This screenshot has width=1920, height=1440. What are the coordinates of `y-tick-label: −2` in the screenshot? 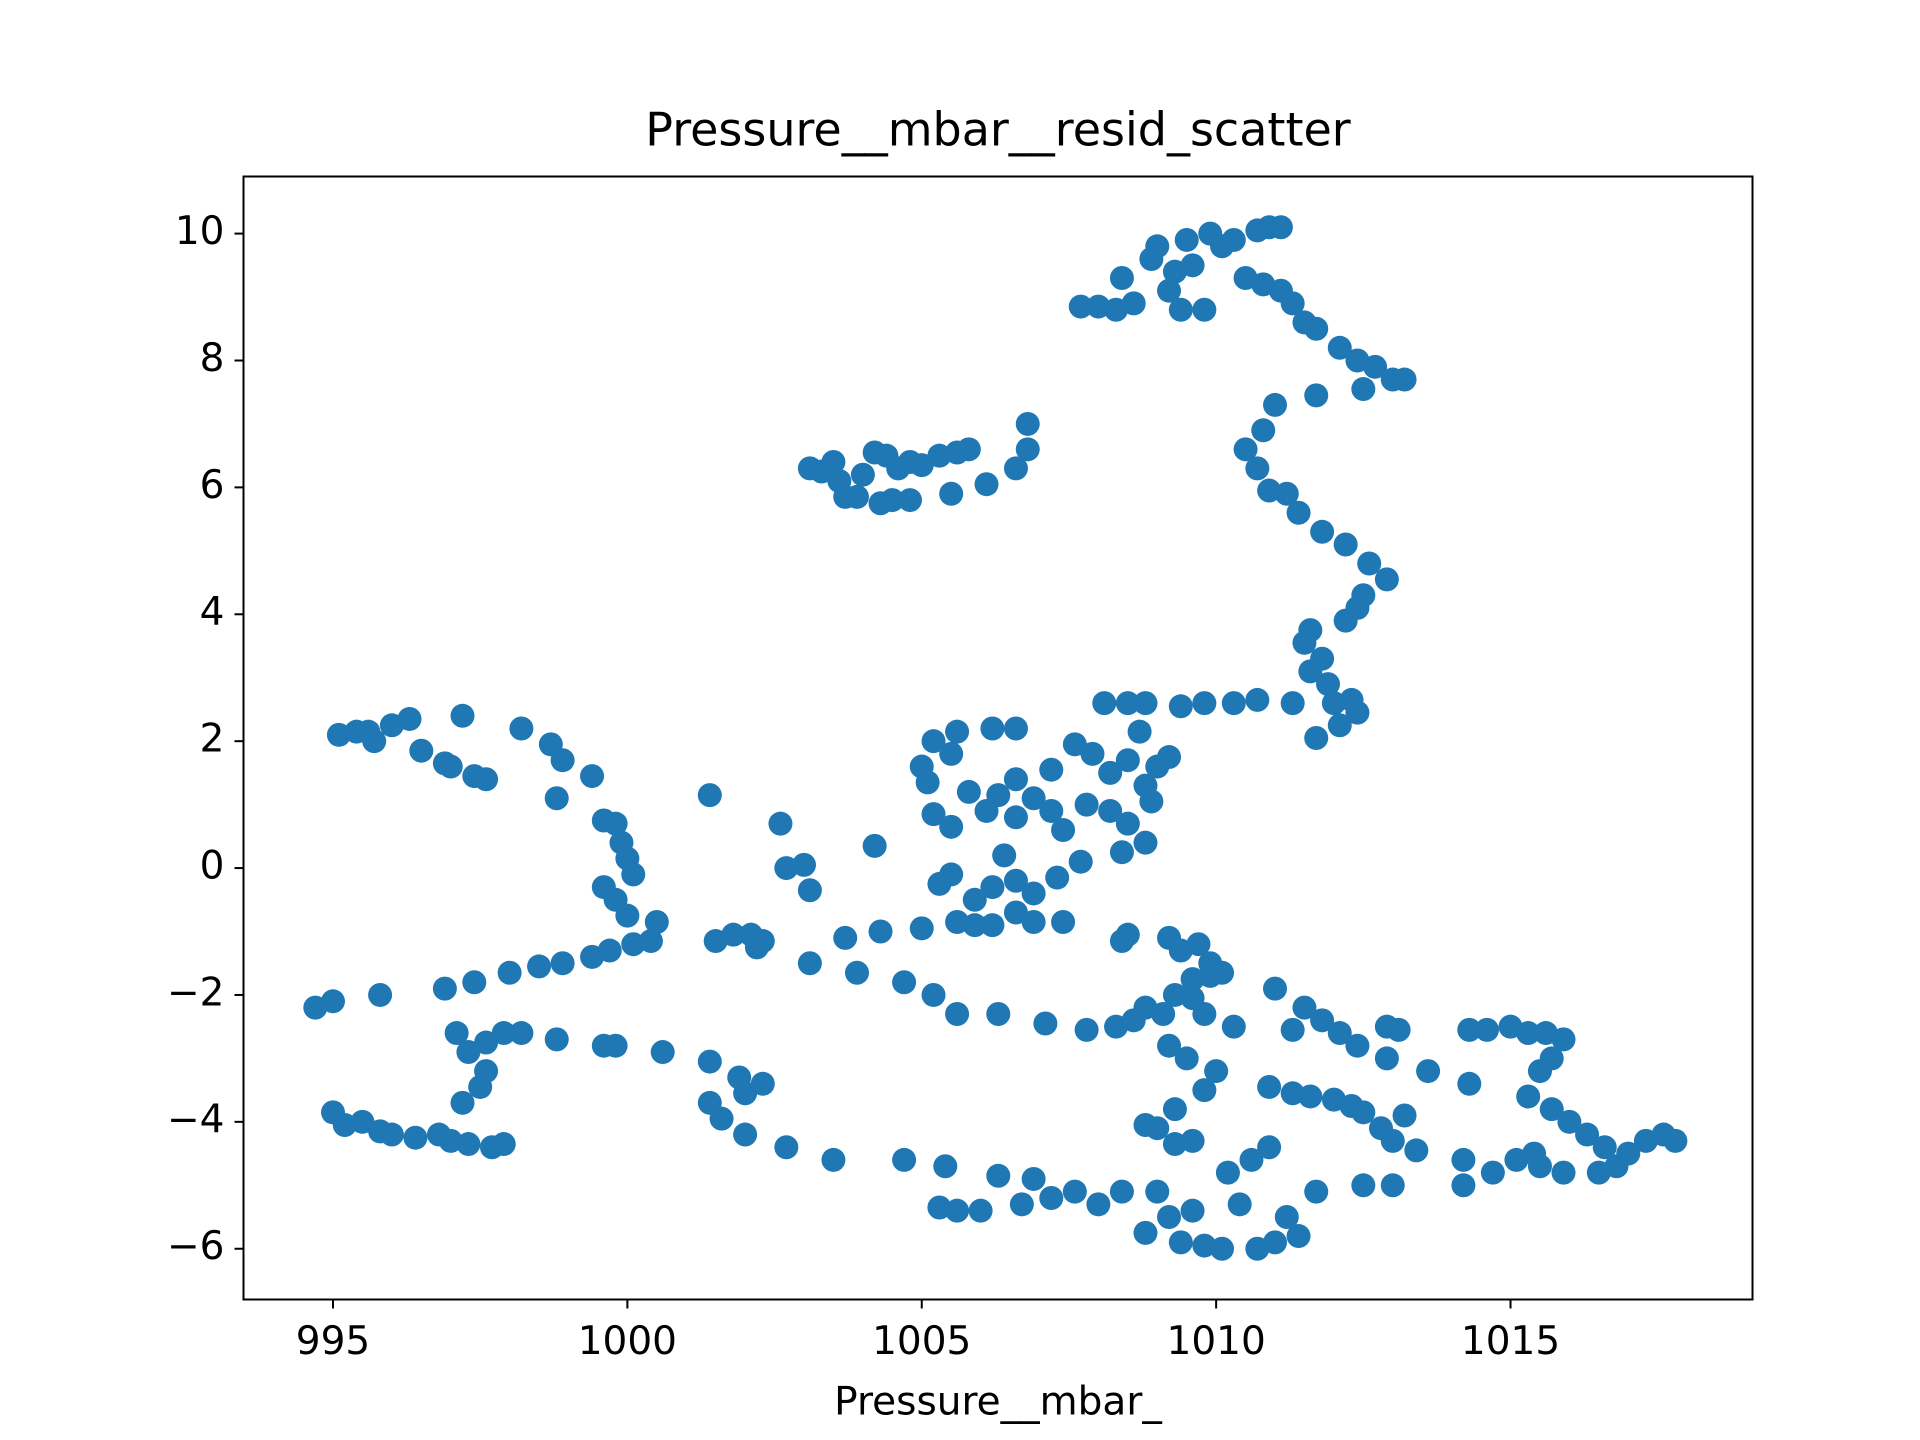 It's located at (196, 992).